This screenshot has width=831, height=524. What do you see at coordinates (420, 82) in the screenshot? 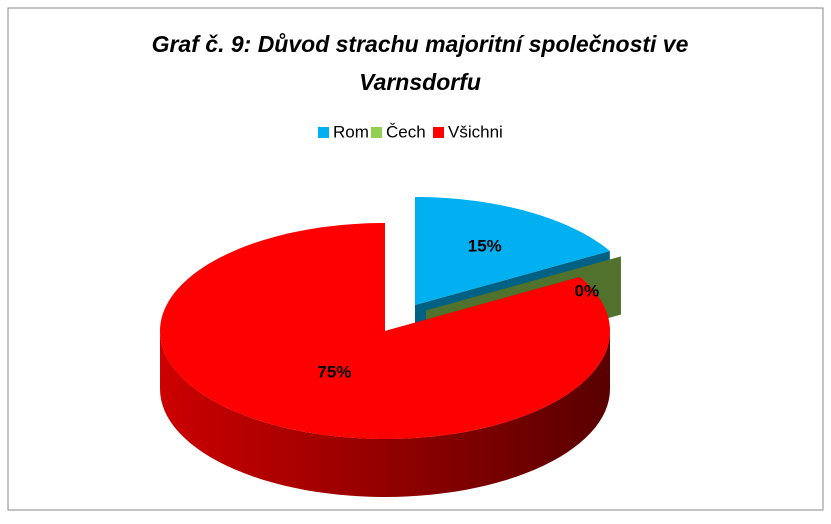
I see `chart-title: Varnsdorfu` at bounding box center [420, 82].